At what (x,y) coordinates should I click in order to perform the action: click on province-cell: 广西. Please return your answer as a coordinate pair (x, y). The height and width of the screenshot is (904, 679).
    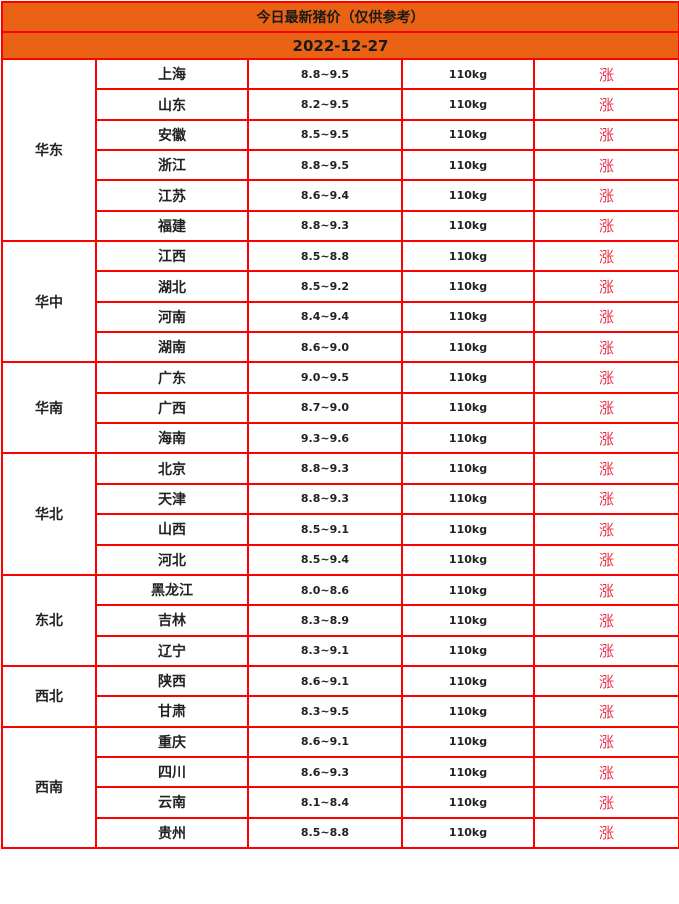
    Looking at the image, I should click on (172, 408).